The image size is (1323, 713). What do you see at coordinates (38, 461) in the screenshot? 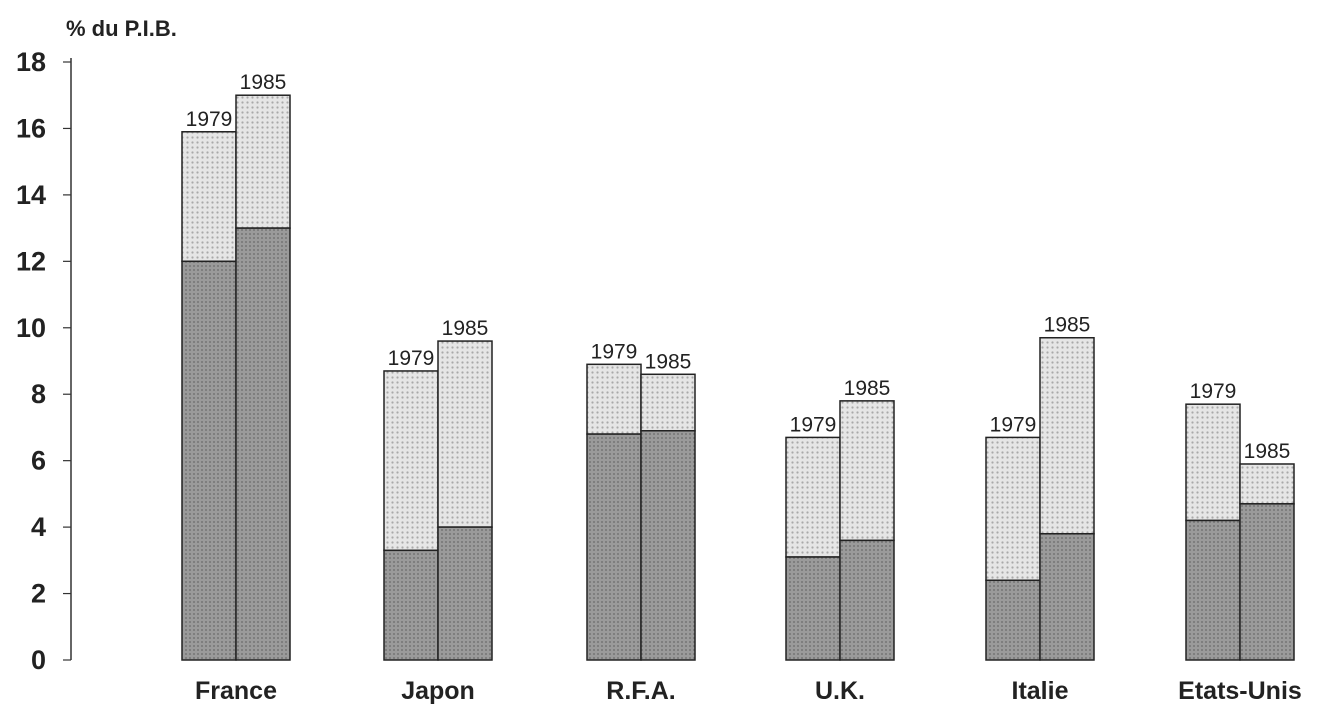
I see `y-tick-label: 6` at bounding box center [38, 461].